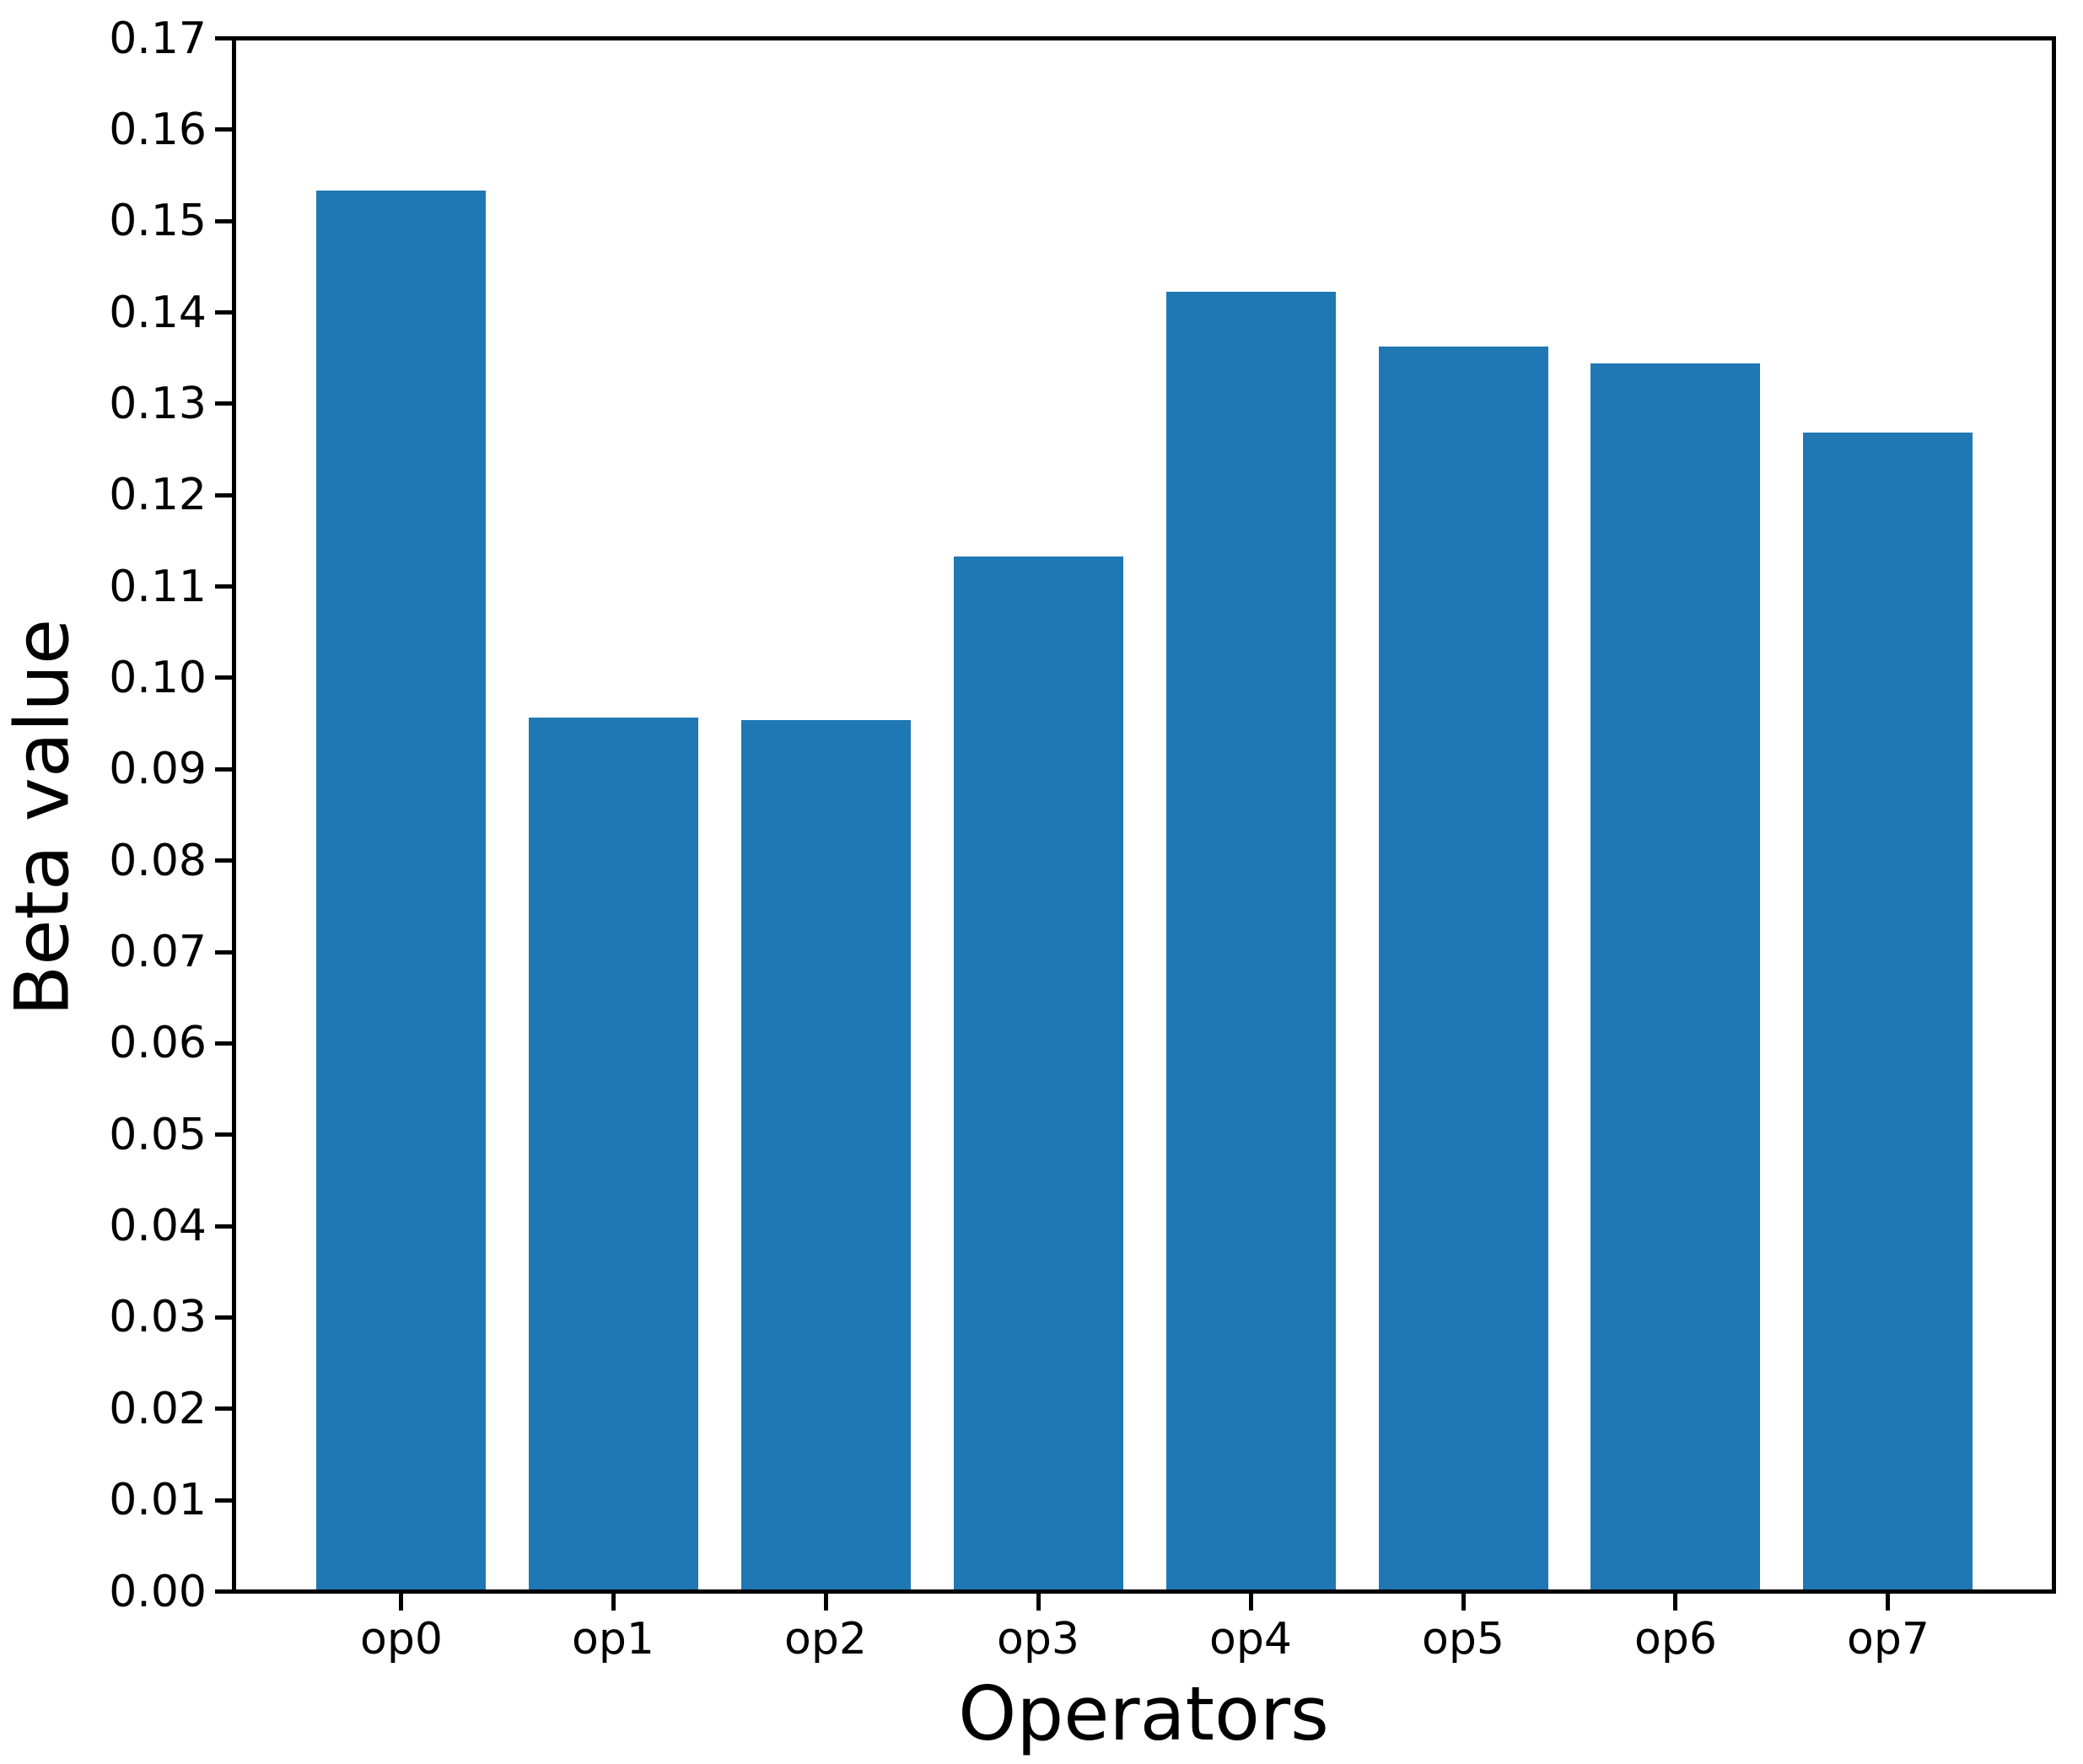 This screenshot has height=1764, width=2083. What do you see at coordinates (1463, 968) in the screenshot?
I see `bar-op5` at bounding box center [1463, 968].